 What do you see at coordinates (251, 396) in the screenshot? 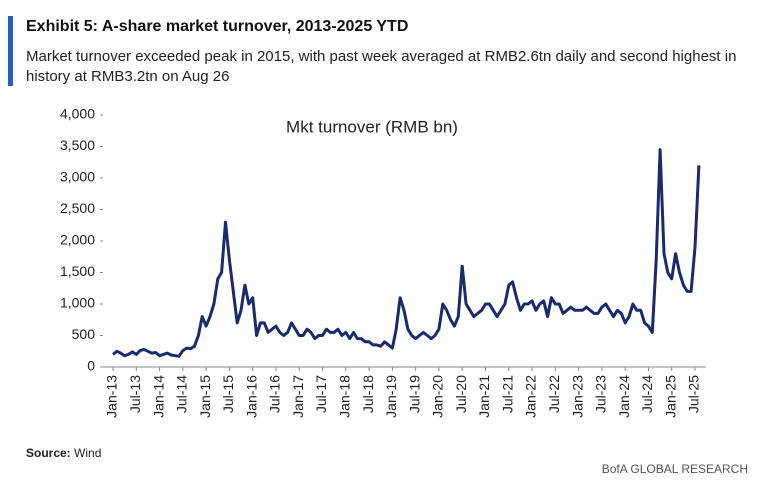
I see `x-tick-label: Jan-16` at bounding box center [251, 396].